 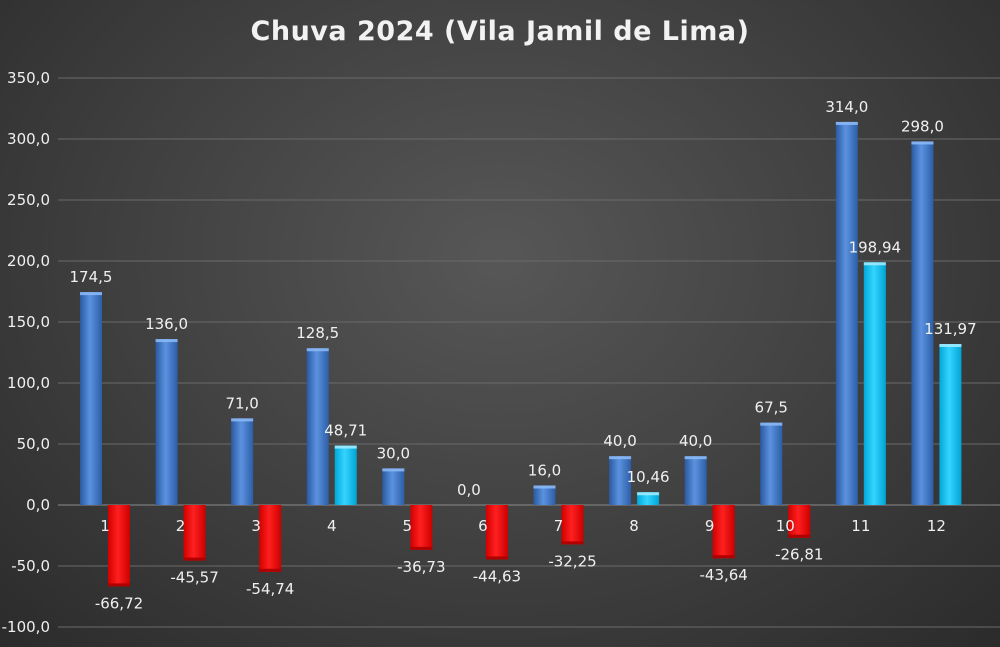 I want to click on x-tick-label: 4, so click(x=332, y=526).